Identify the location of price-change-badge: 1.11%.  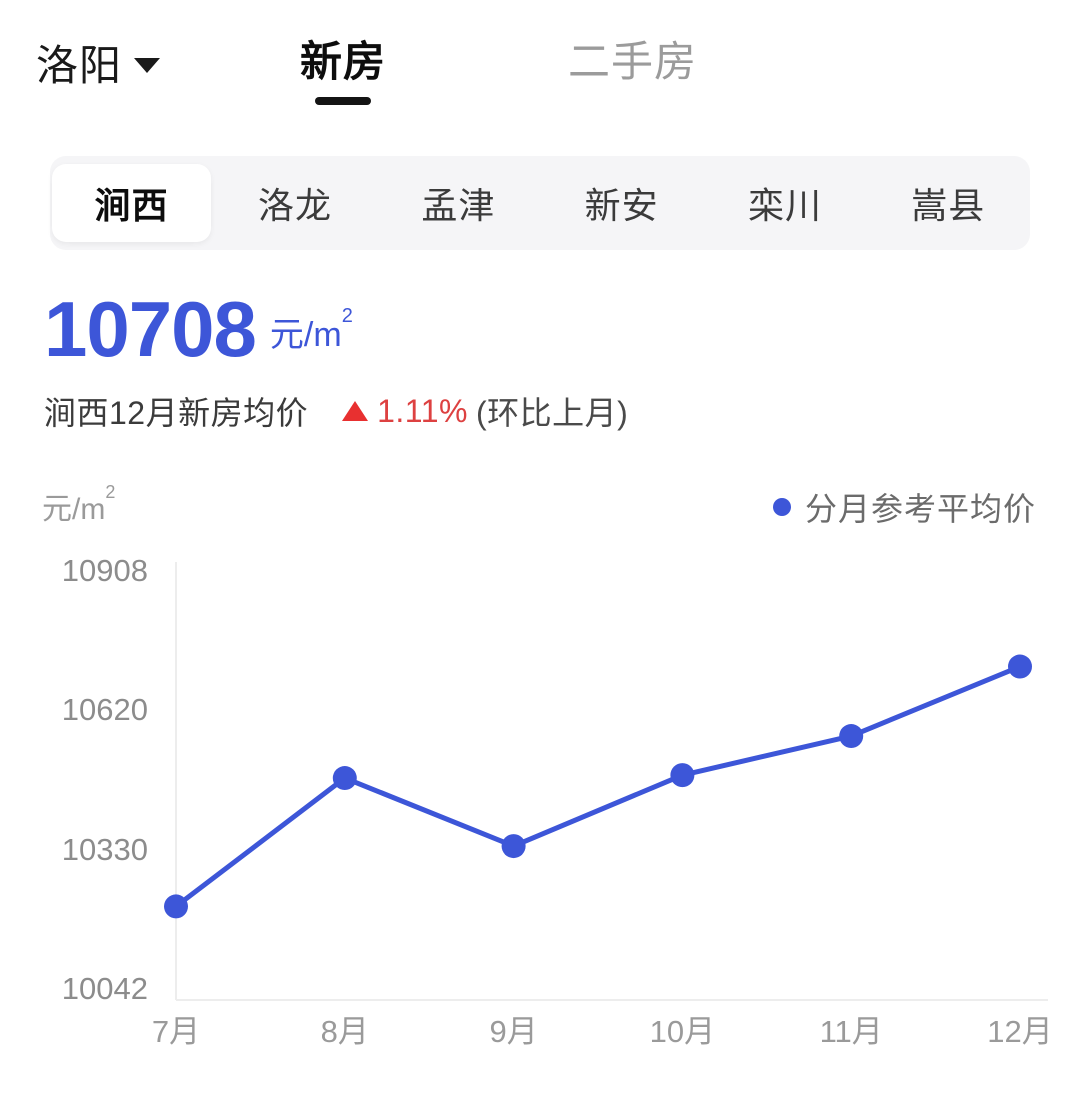
(405, 411).